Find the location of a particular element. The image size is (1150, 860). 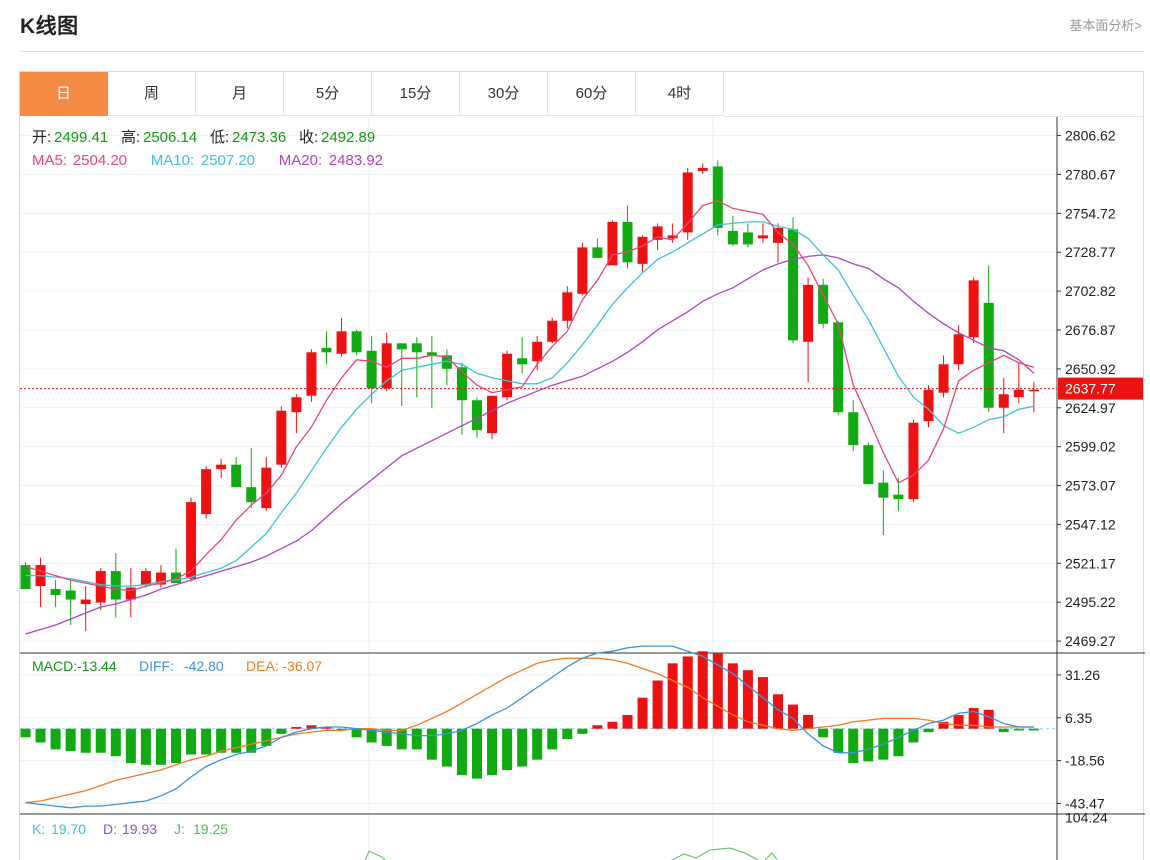

macd-label: DEA: is located at coordinates (262, 666).